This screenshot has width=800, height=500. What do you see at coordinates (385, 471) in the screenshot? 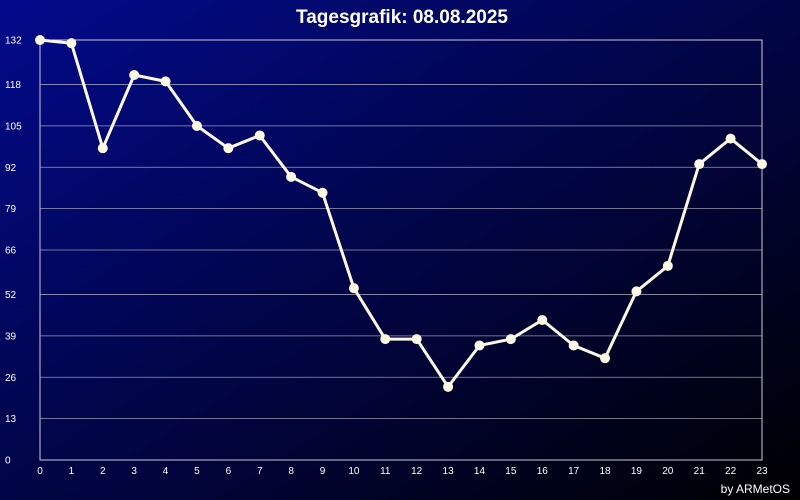
I see `x-tick-label-11: 11` at bounding box center [385, 471].